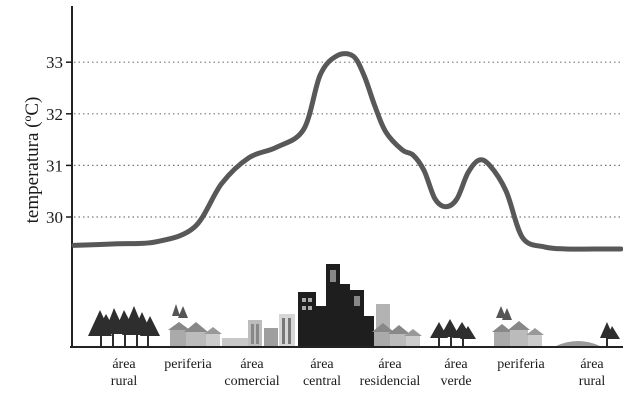 Image resolution: width=623 pixels, height=401 pixels. I want to click on periphery-houses-right, so click(518, 326).